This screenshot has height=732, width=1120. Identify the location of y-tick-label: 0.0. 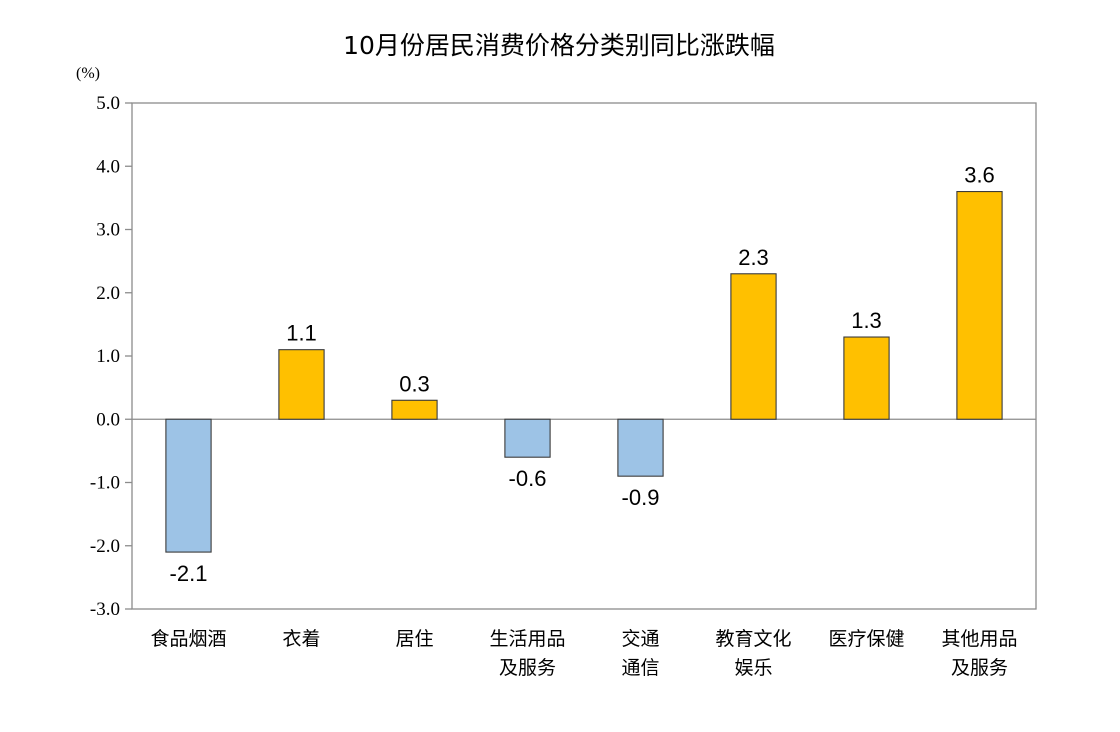
(108, 419).